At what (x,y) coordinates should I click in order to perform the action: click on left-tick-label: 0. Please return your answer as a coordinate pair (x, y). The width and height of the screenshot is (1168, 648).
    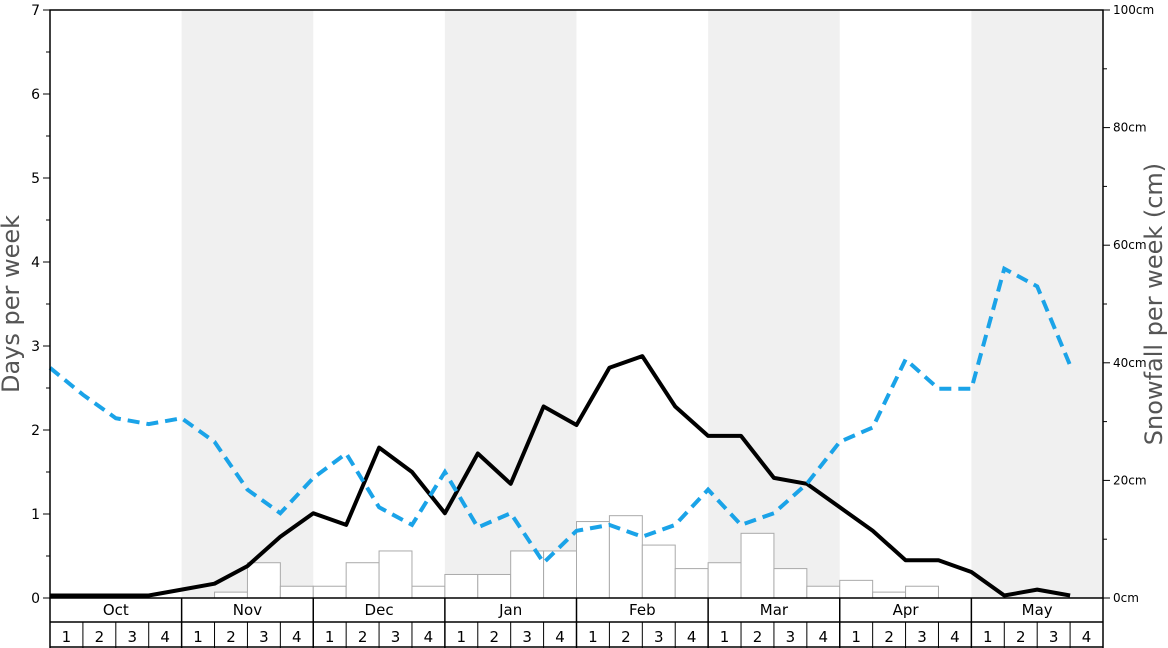
    Looking at the image, I should click on (35, 599).